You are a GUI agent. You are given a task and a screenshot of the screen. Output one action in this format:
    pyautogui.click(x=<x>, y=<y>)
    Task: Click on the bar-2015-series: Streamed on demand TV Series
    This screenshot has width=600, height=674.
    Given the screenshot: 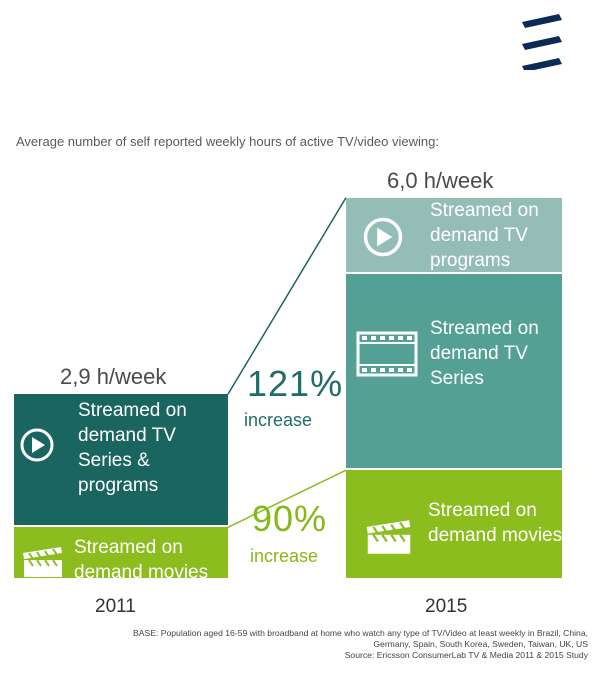 What is the action you would take?
    pyautogui.click(x=454, y=371)
    